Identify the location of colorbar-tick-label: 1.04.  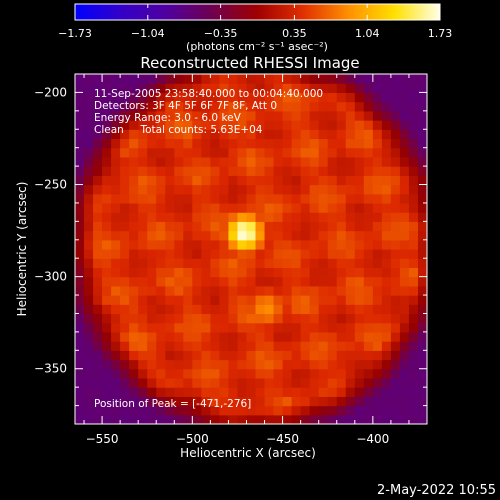
(367, 33).